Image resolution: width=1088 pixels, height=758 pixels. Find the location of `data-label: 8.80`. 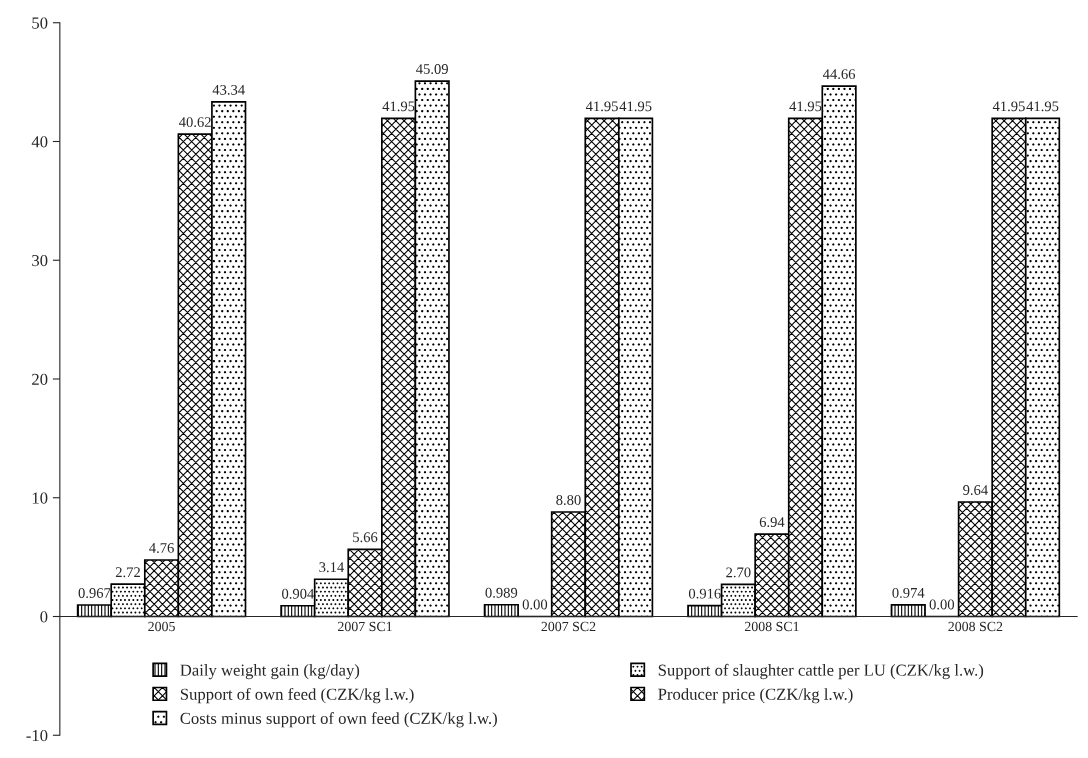

data-label: 8.80 is located at coordinates (568, 500).